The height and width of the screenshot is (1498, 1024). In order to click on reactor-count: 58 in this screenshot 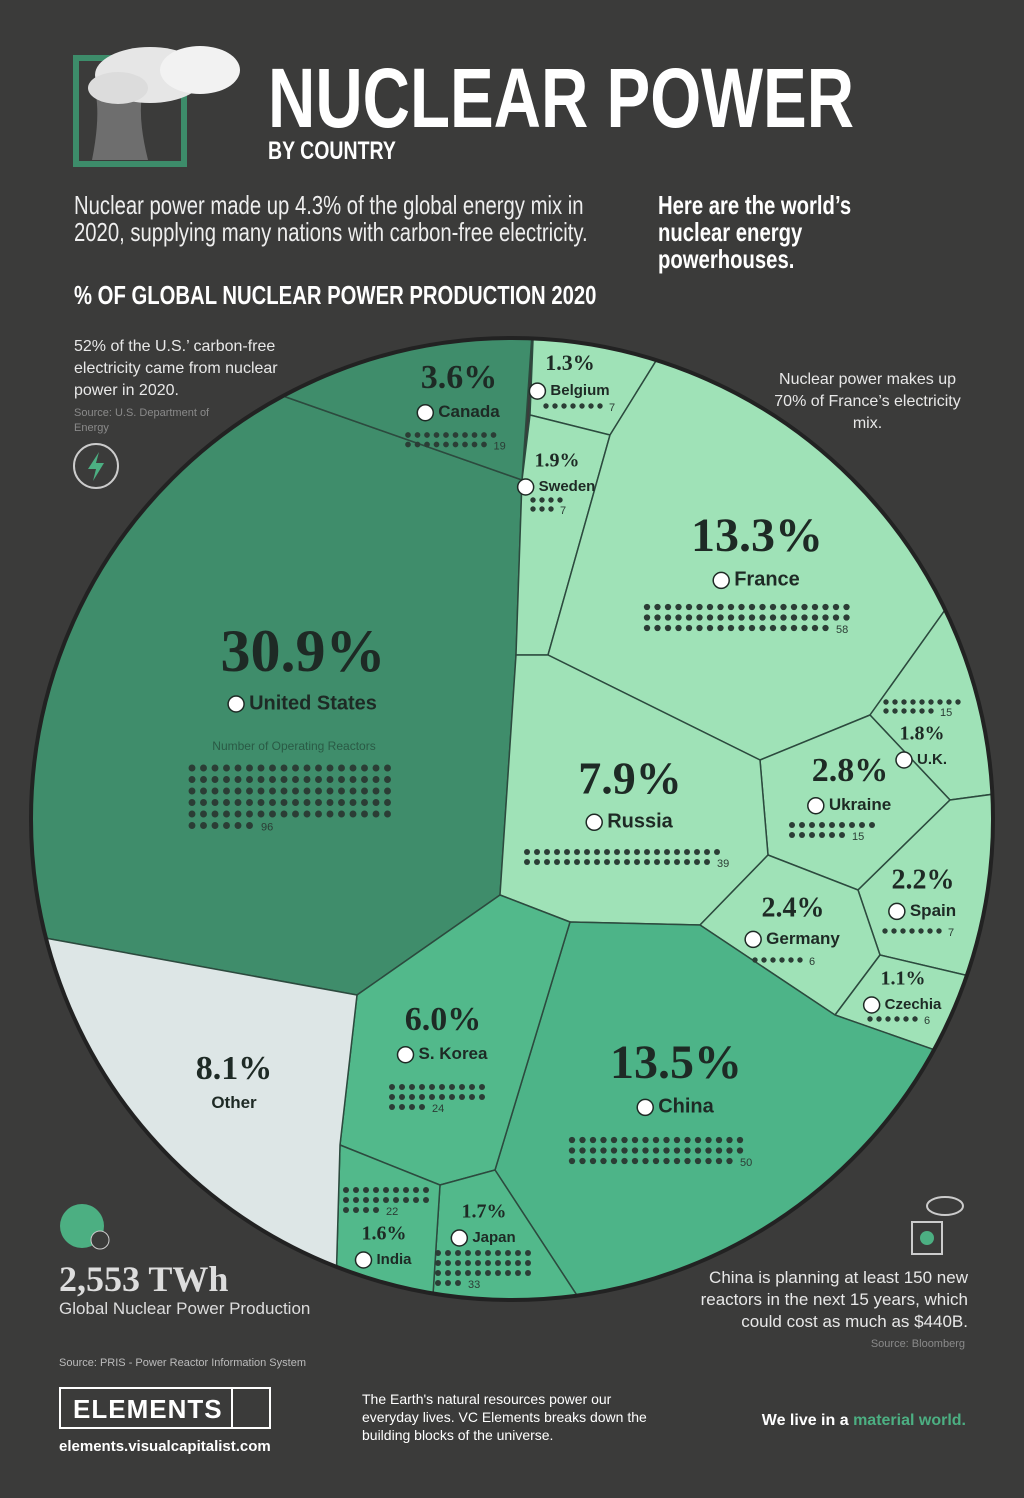, I will do `click(842, 630)`.